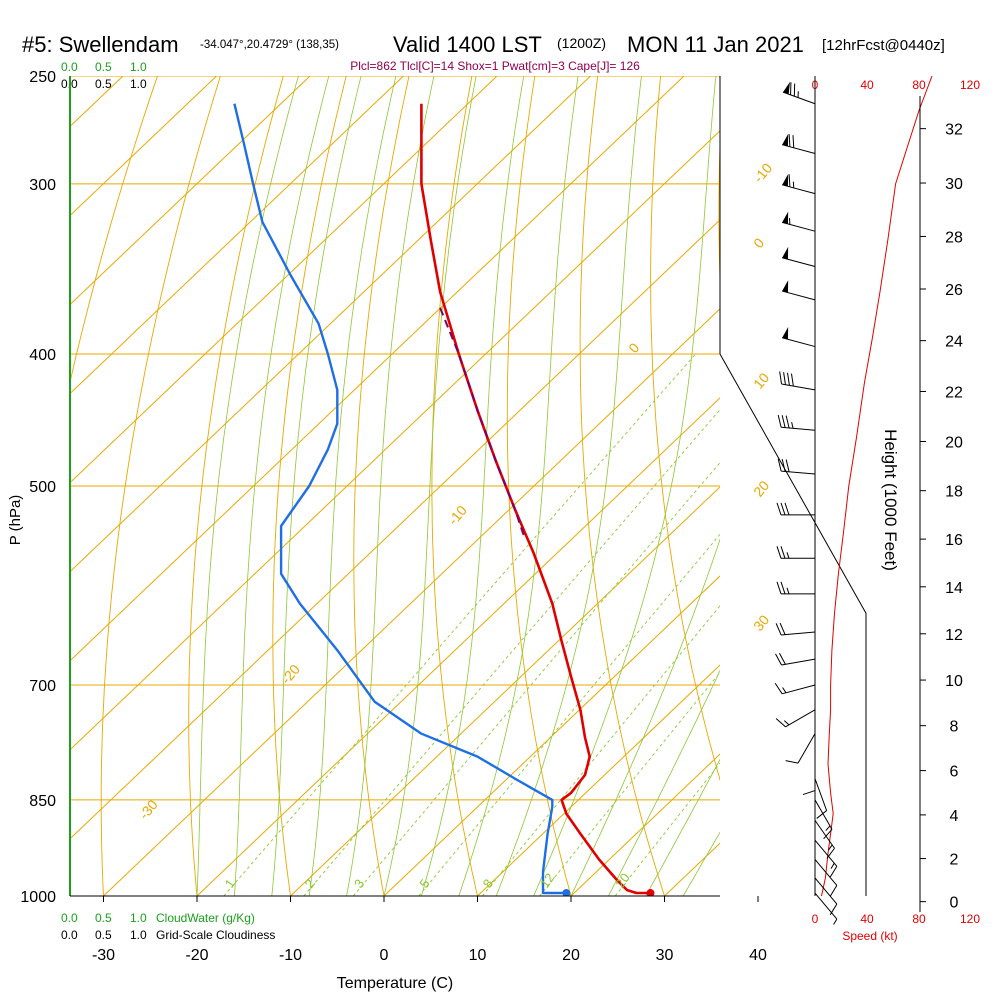  I want to click on valid-date: MON 11 Jan 2021, so click(715, 44).